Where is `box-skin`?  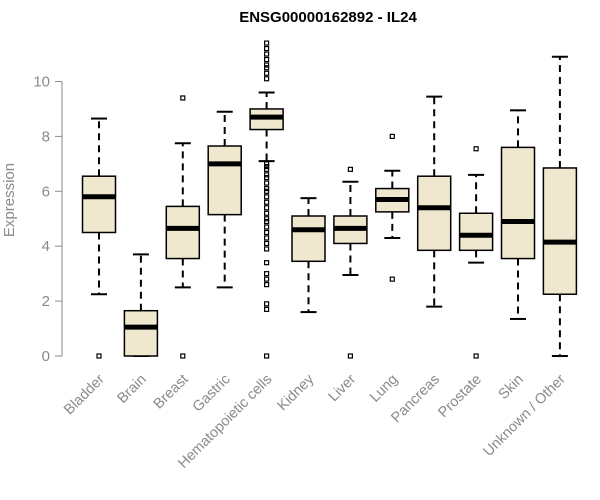 box-skin is located at coordinates (518, 214).